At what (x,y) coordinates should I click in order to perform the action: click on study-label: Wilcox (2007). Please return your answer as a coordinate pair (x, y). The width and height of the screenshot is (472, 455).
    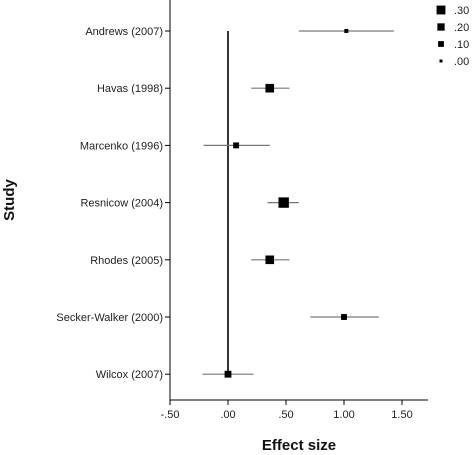
    Looking at the image, I should click on (129, 375).